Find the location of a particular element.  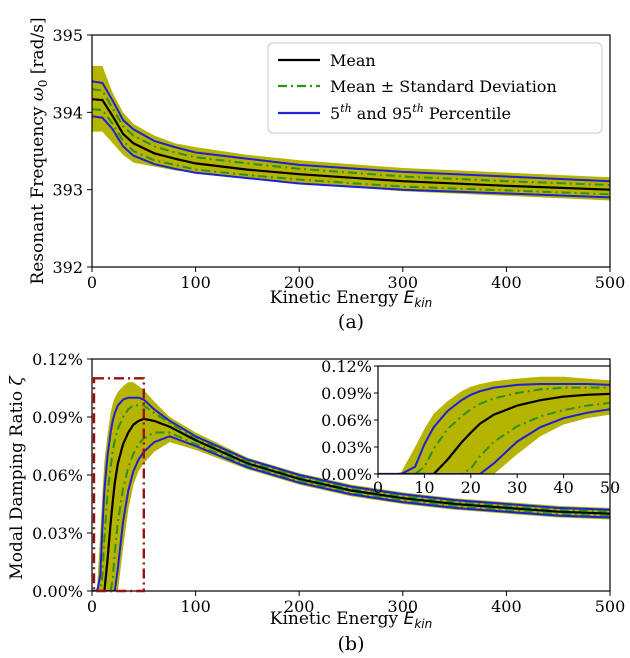

panel-a-y-tick-label: 394 is located at coordinates (67, 112).